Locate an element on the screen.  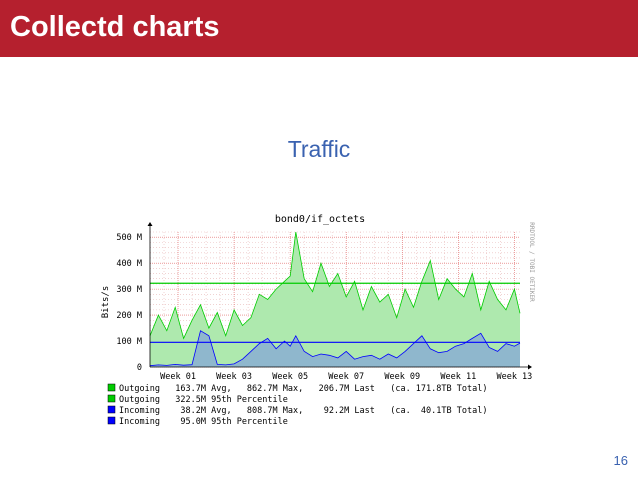
y-axis-arrow is located at coordinates (150, 224).